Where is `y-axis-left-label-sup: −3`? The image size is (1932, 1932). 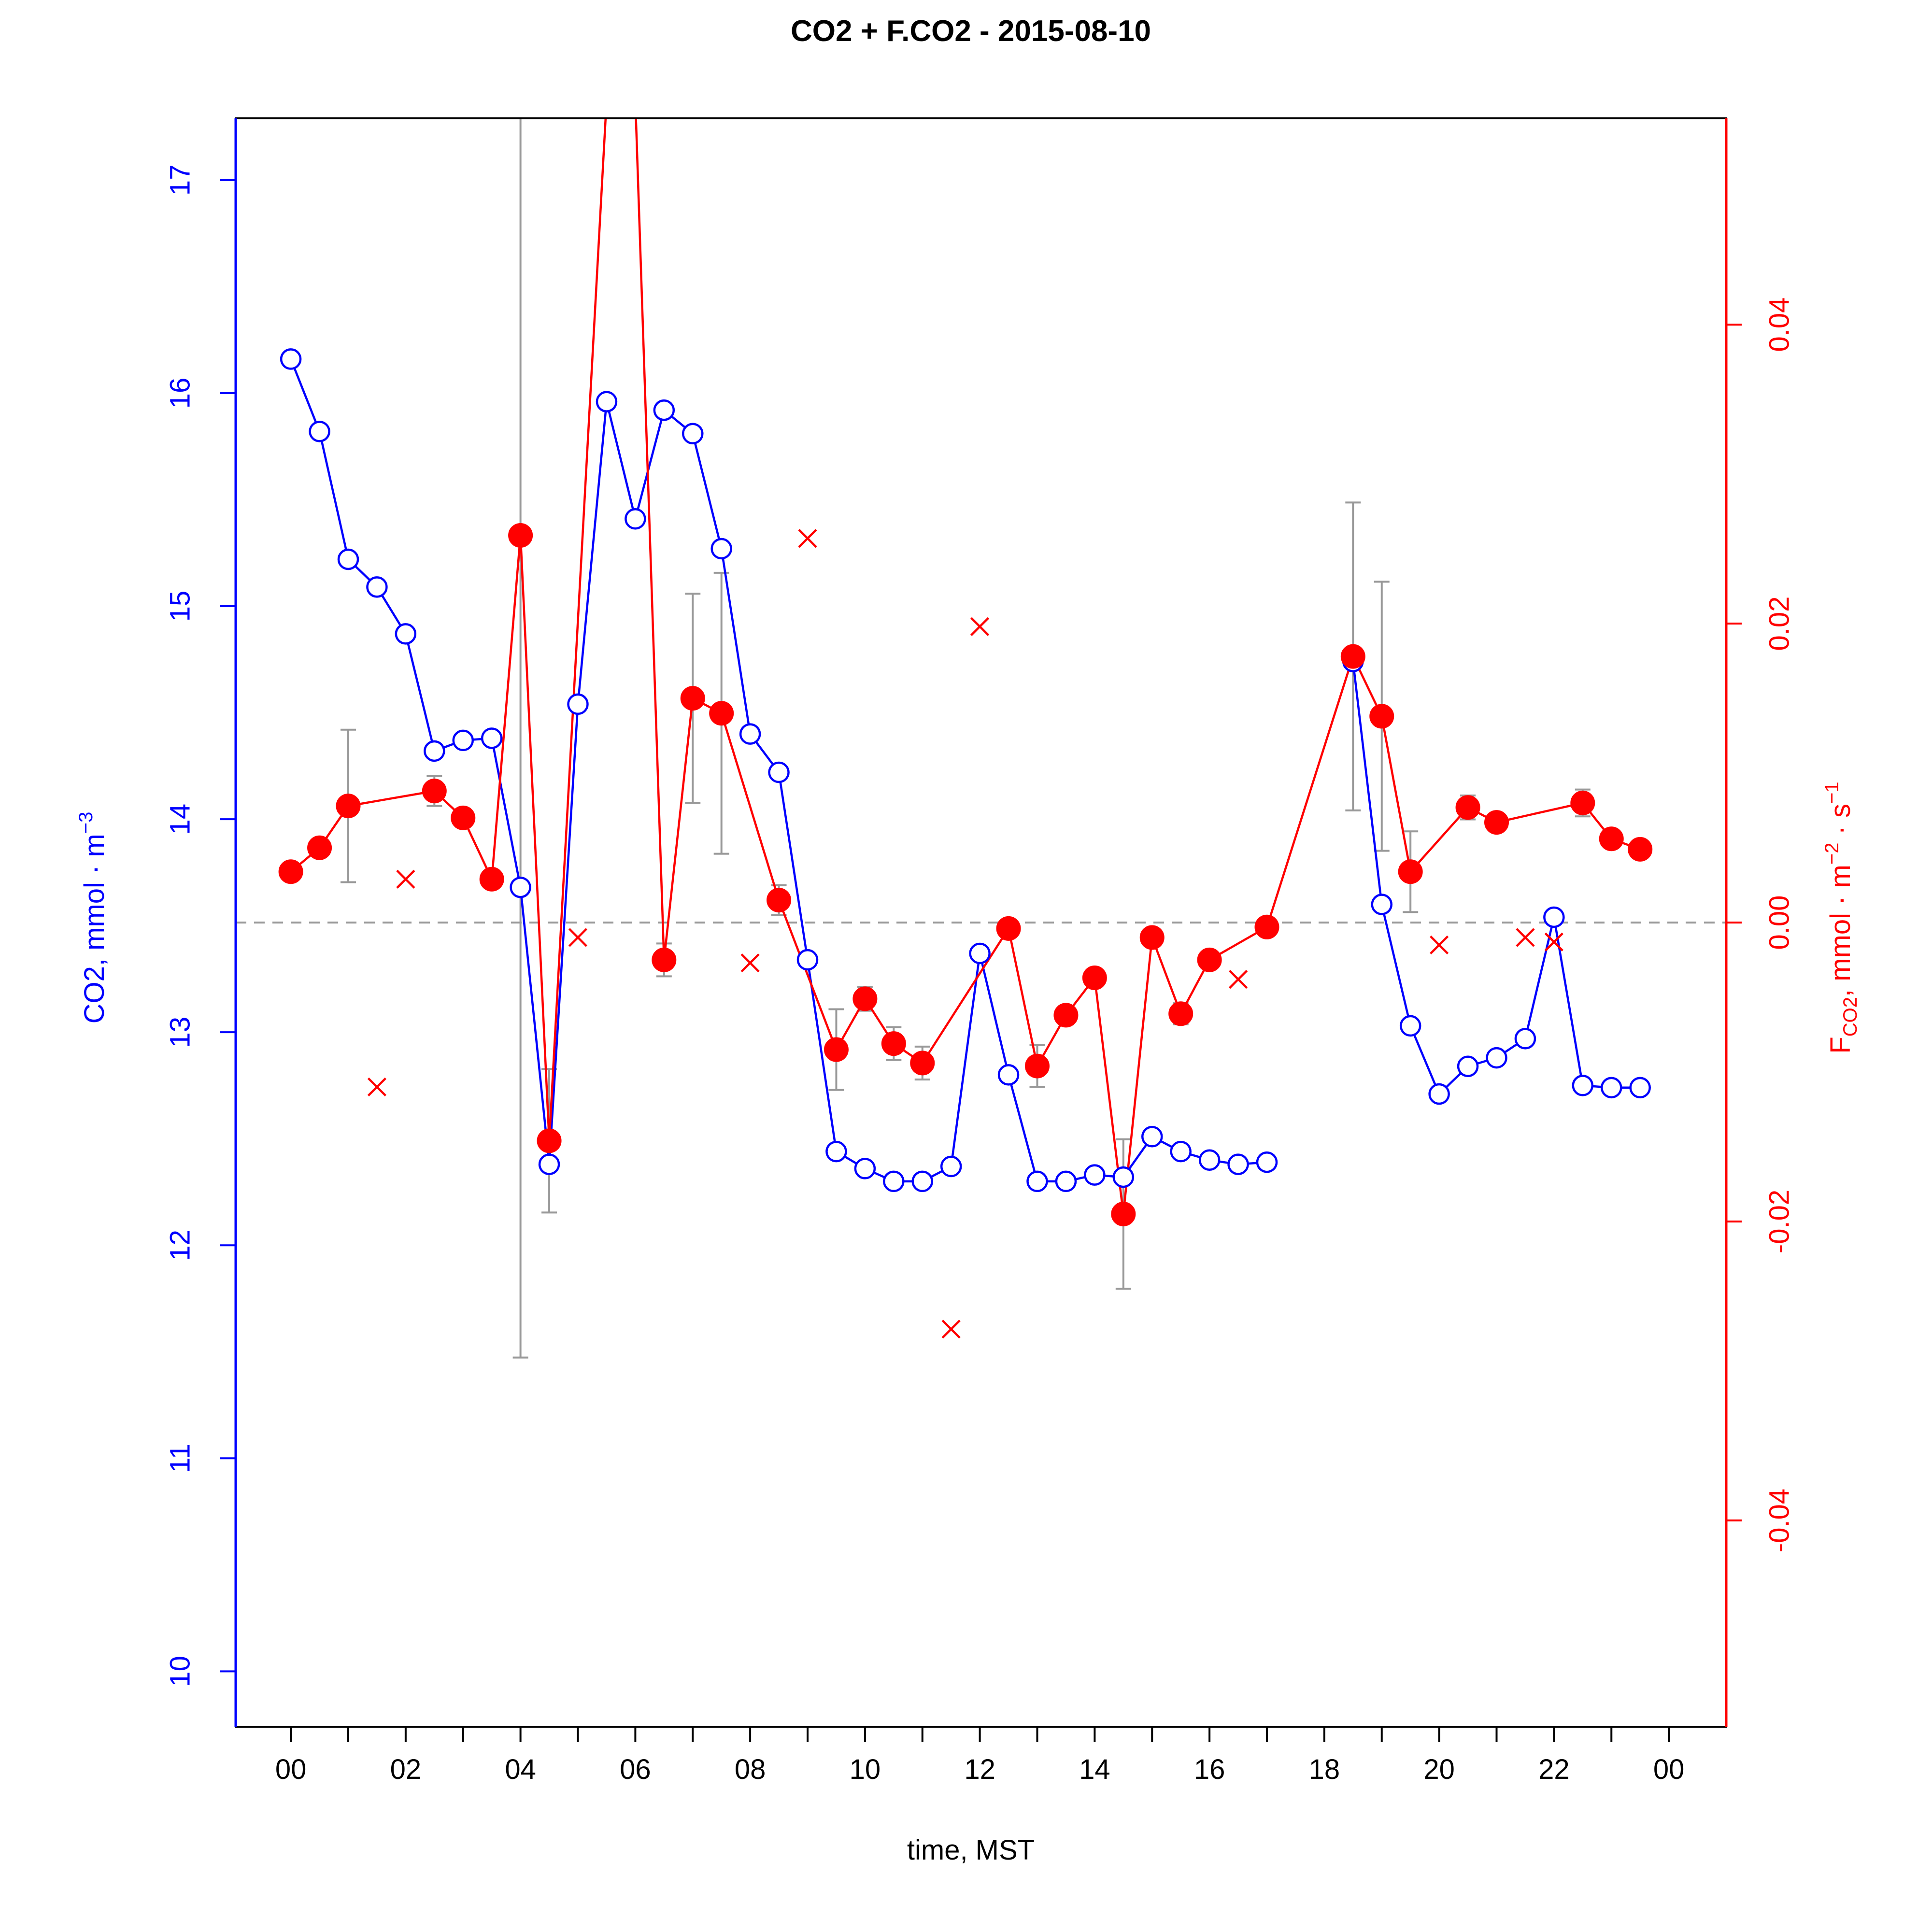
y-axis-left-label-sup: −3 is located at coordinates (86, 823).